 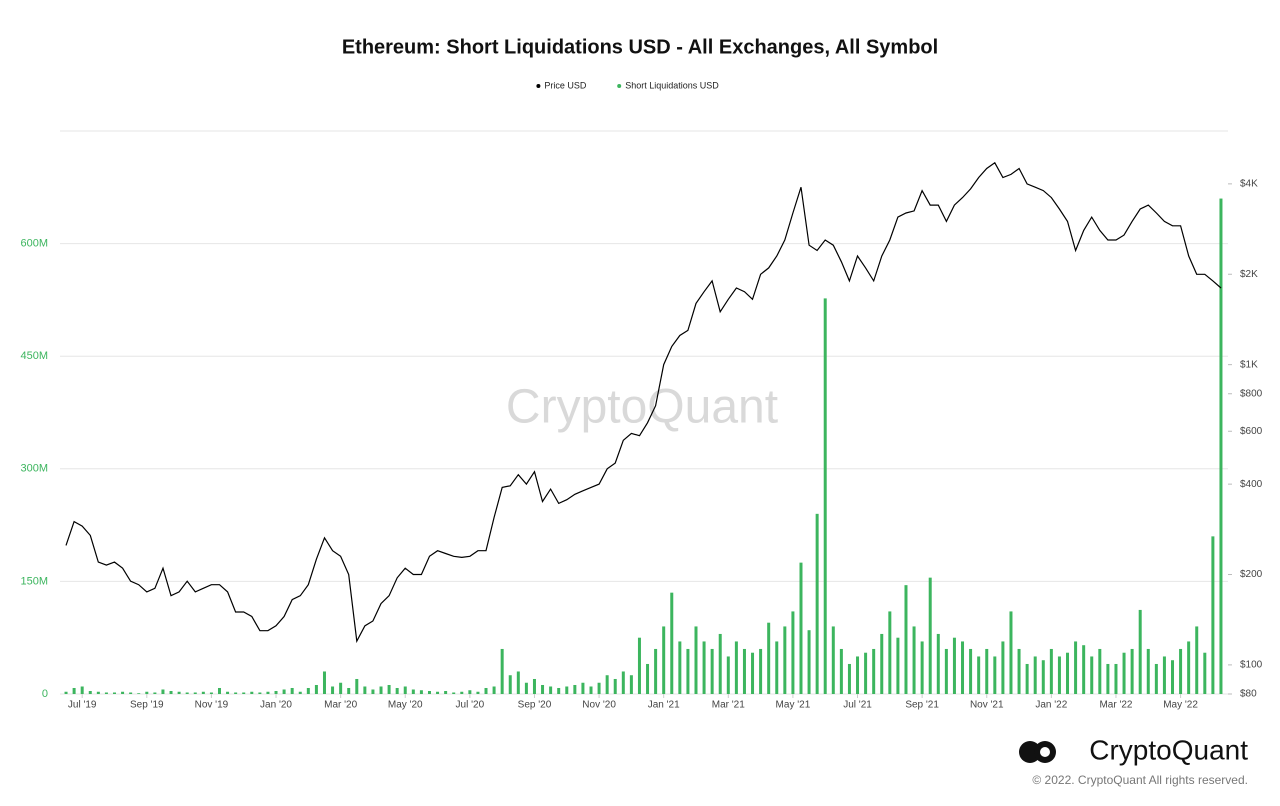 I want to click on watermark: CryptoQuant, so click(x=642, y=407).